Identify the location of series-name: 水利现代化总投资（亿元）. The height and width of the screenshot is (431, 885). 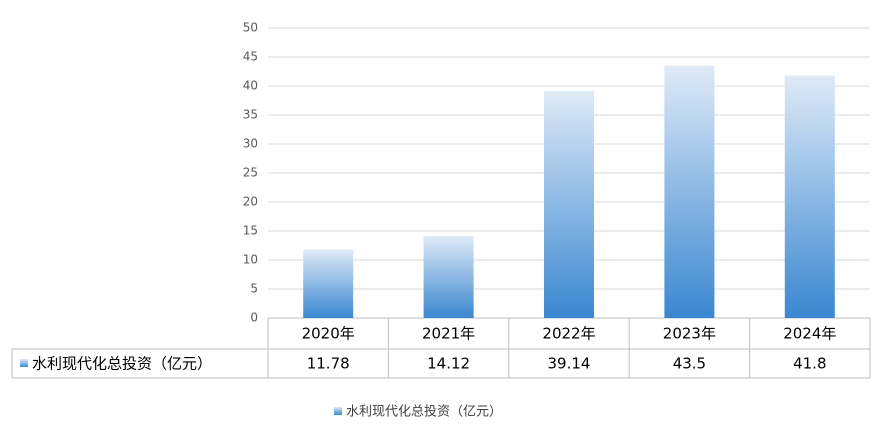
(122, 364).